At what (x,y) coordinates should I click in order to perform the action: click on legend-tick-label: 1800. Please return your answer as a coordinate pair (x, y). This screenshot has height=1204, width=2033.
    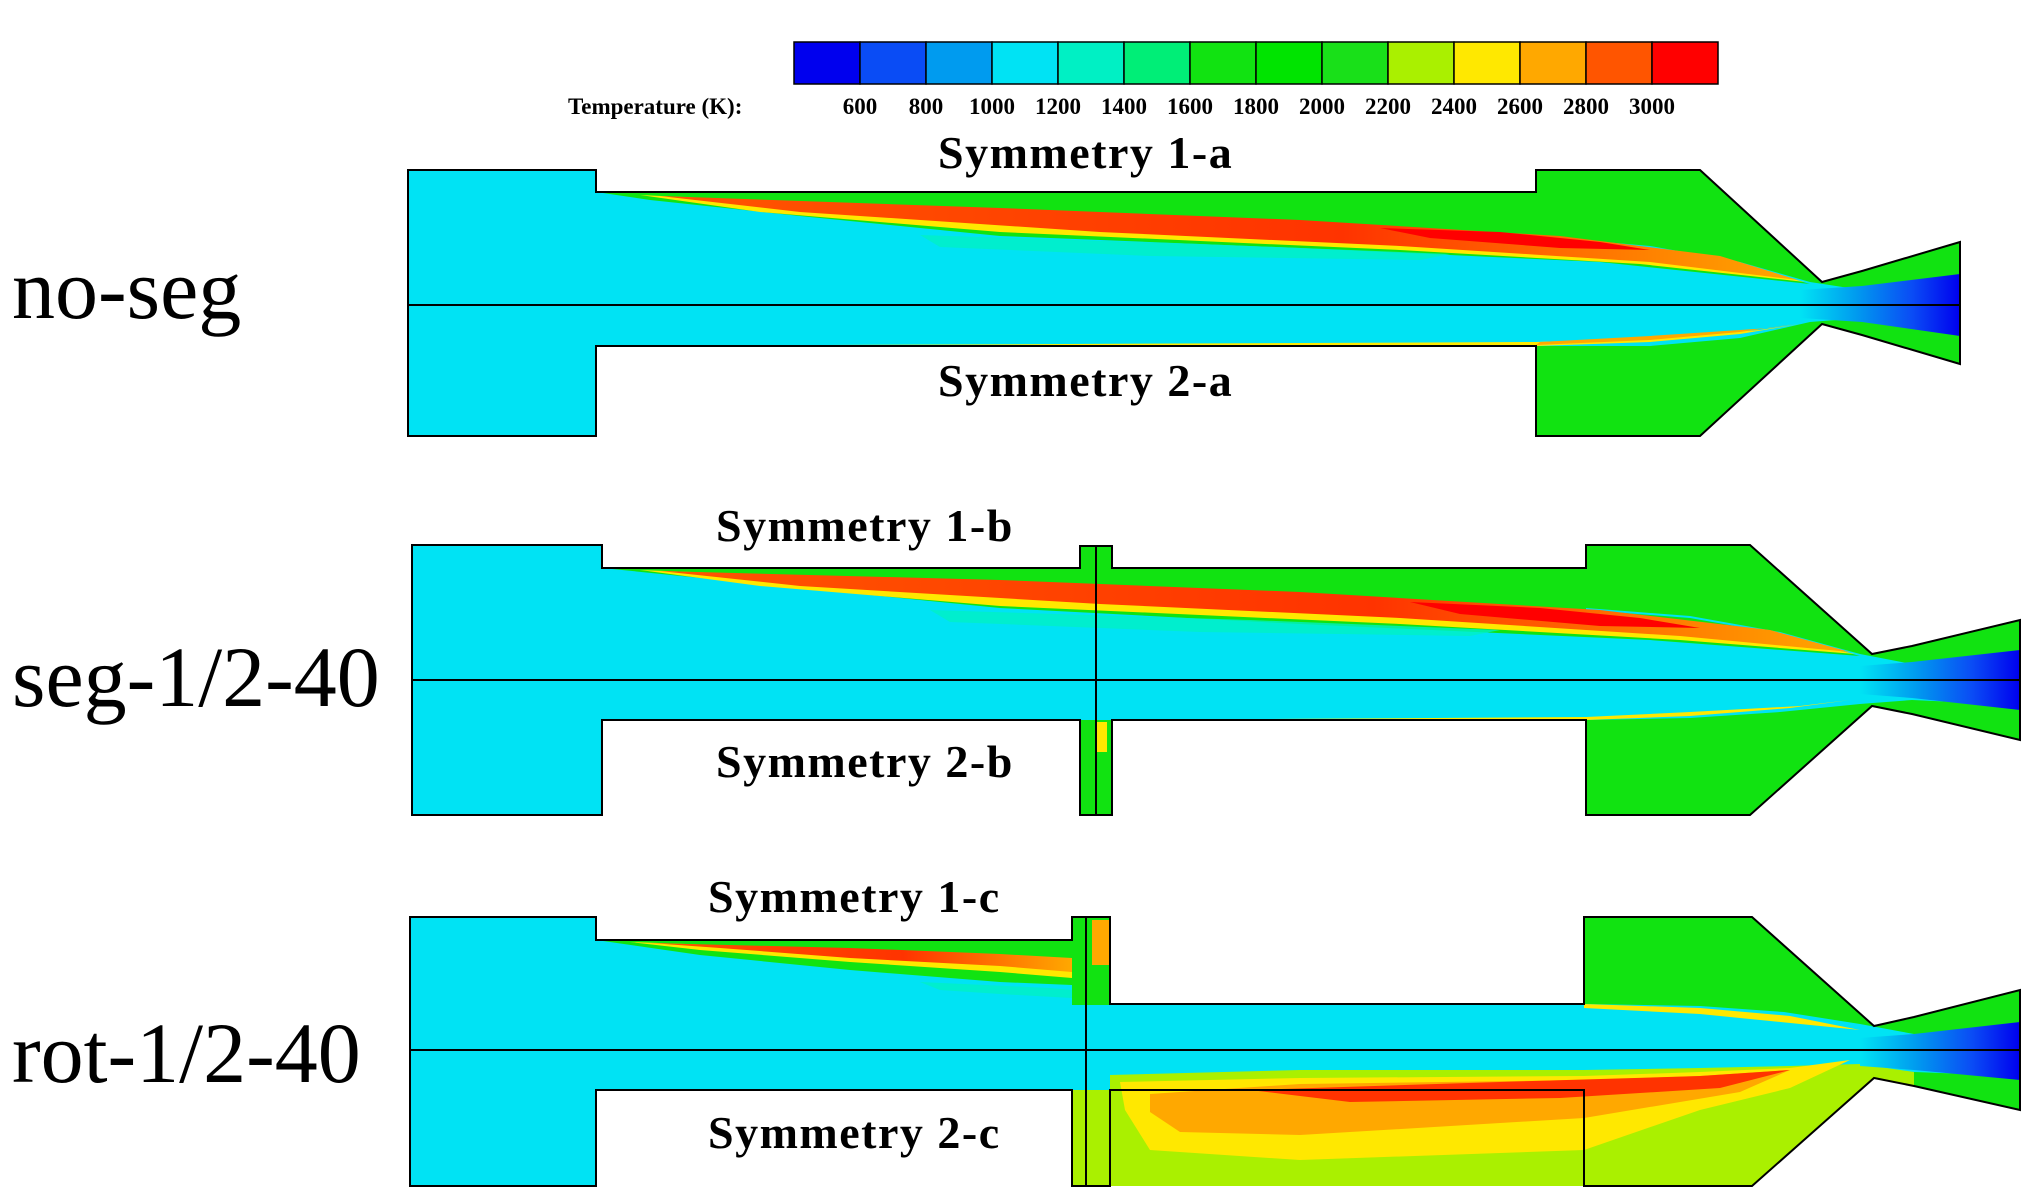
    Looking at the image, I should click on (1256, 106).